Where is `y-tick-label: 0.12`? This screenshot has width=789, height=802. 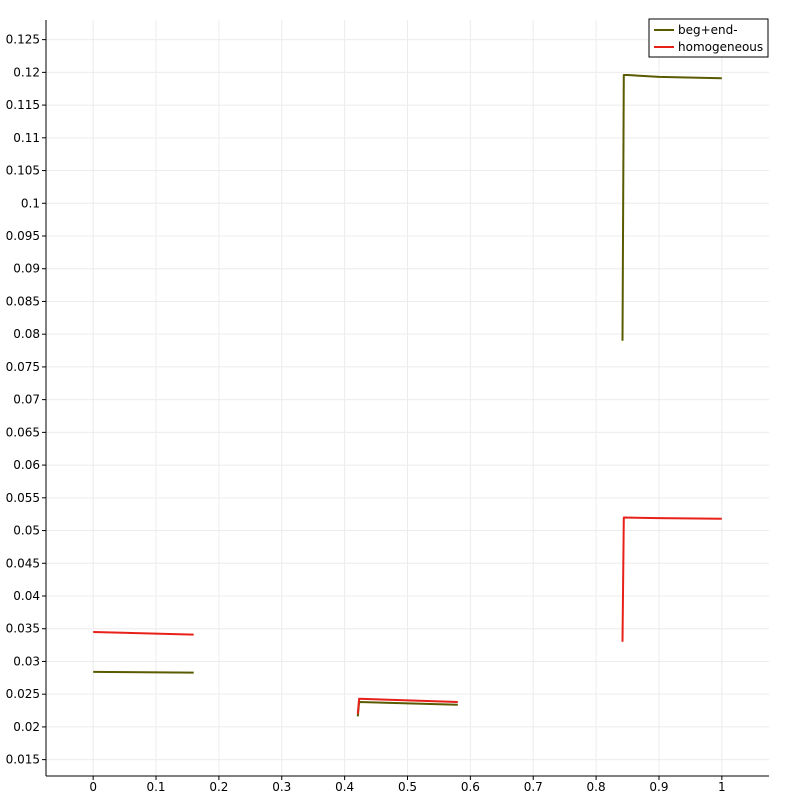
y-tick-label: 0.12 is located at coordinates (26, 72).